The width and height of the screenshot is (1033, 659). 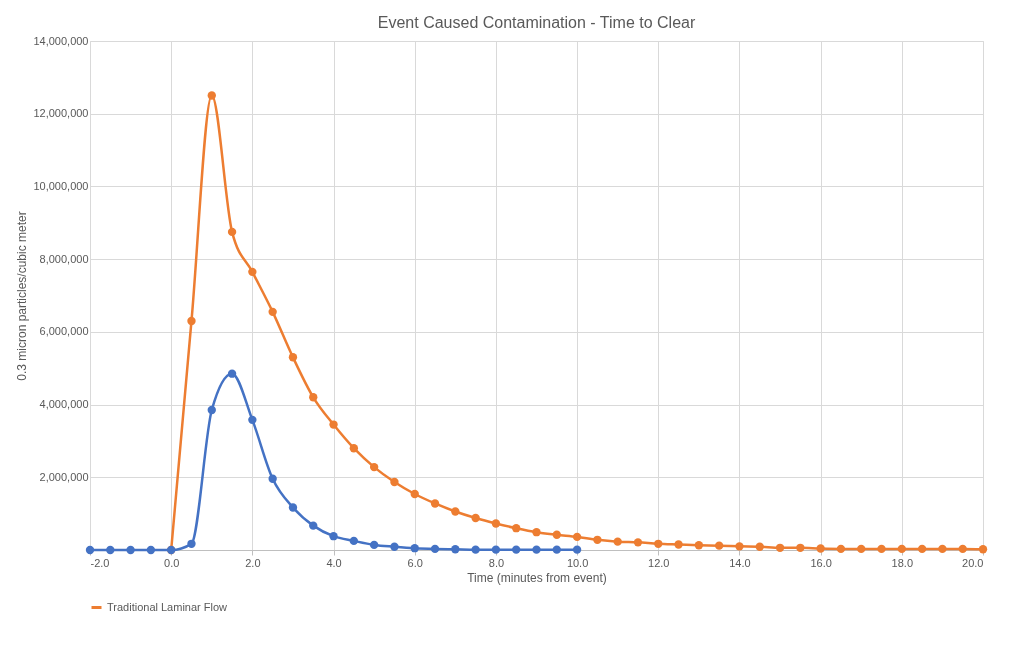 I want to click on x-tick-label: 2.0, so click(x=253, y=562).